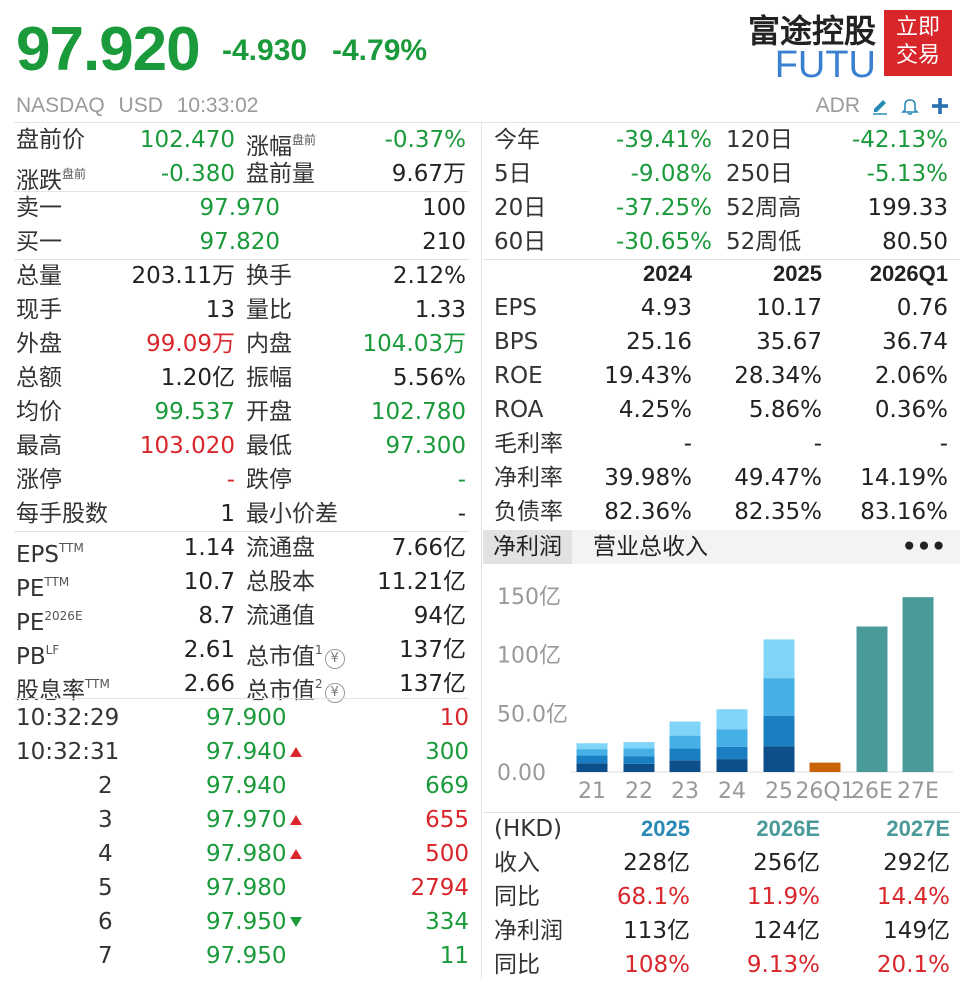 The width and height of the screenshot is (960, 982). I want to click on more-options-icon: •••, so click(923, 547).